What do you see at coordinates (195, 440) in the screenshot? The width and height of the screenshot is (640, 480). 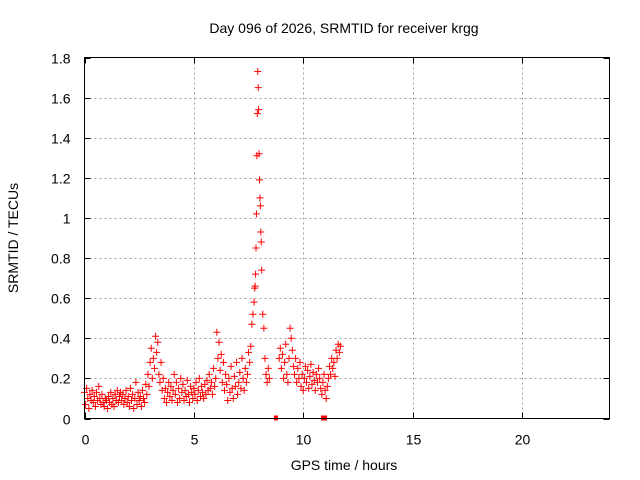 I see `x-tick-label: 5` at bounding box center [195, 440].